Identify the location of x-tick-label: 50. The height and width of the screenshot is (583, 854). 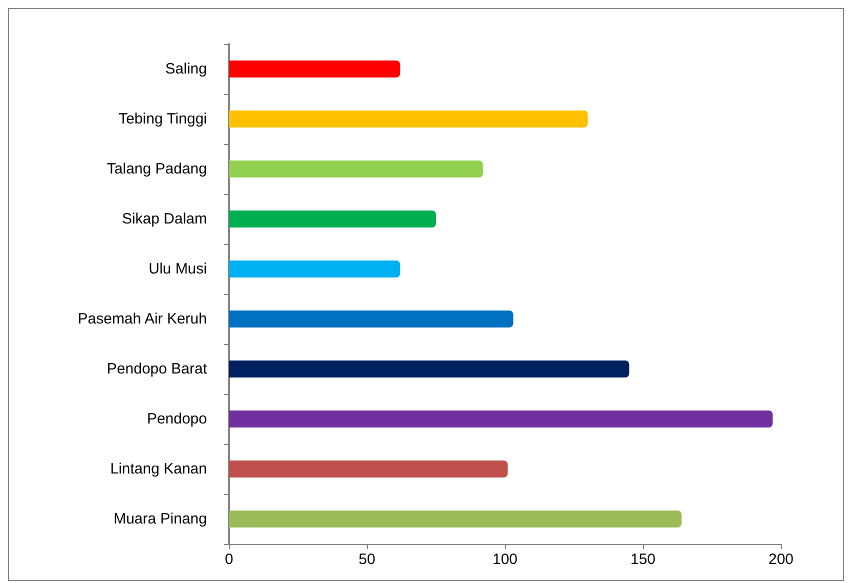
(367, 559).